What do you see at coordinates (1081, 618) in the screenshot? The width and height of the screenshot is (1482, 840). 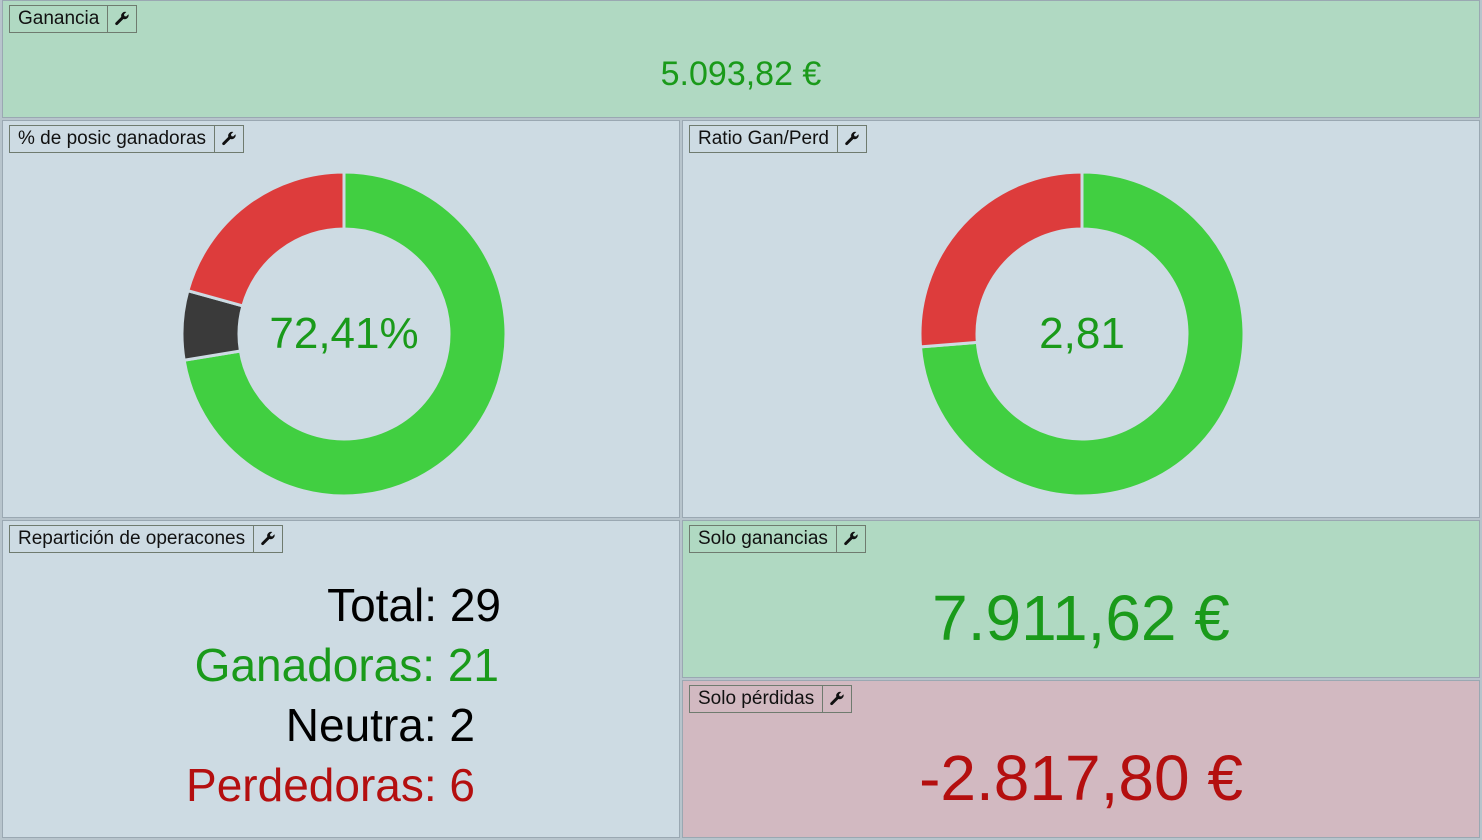 I see `solo-ganancias-value: 7.911,62 €` at bounding box center [1081, 618].